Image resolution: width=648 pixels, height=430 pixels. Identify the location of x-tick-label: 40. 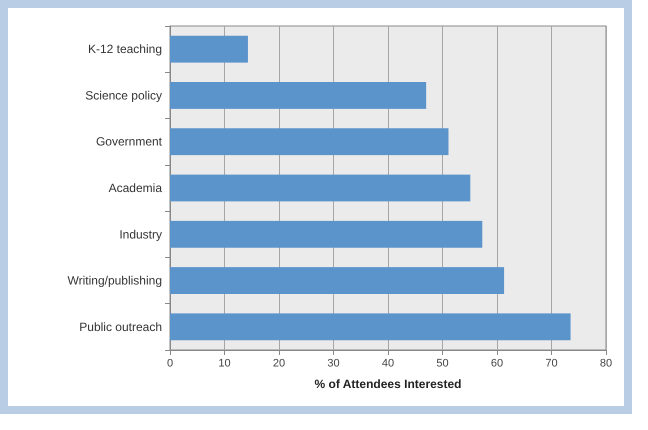
(388, 364).